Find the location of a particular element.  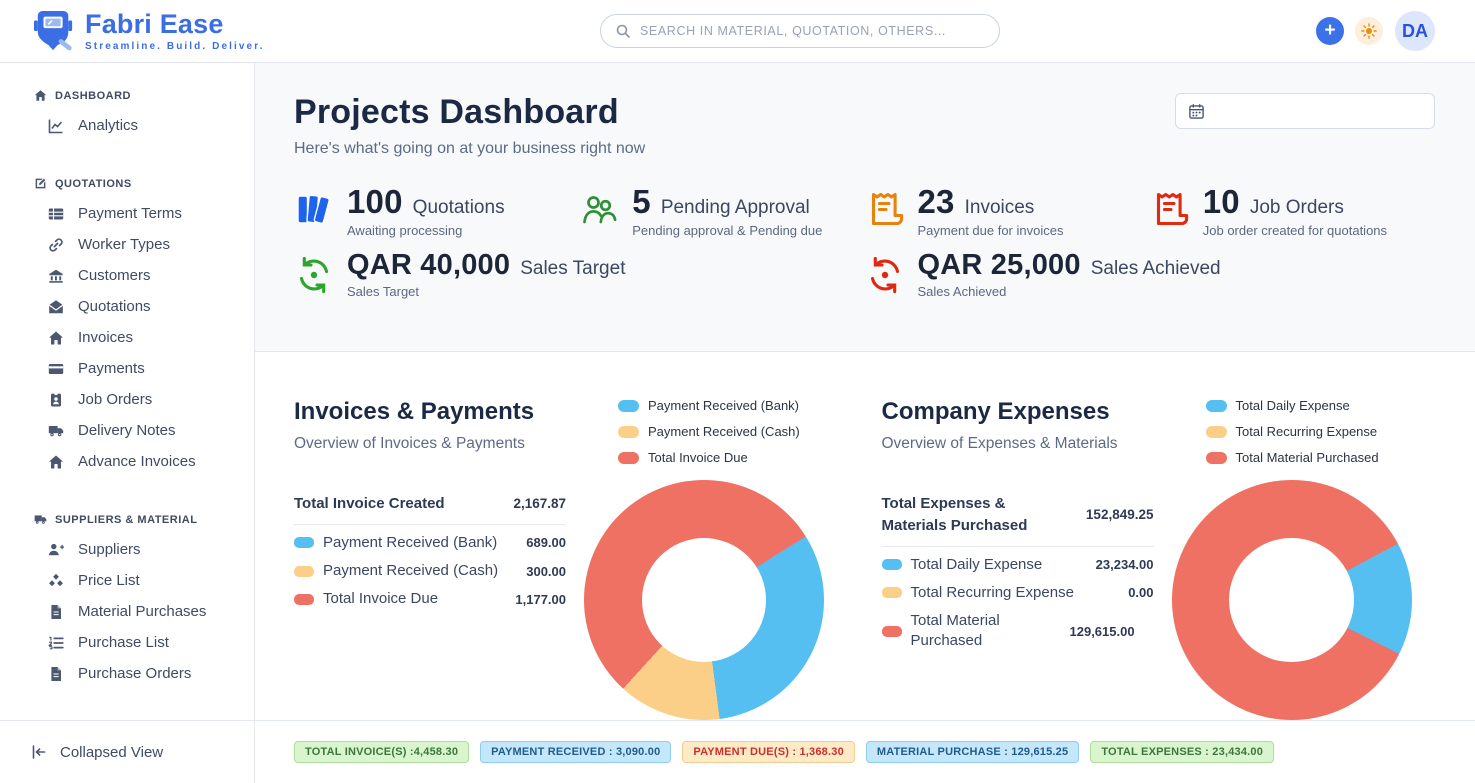

summary-total-value: 152,849.25 is located at coordinates (1119, 515).